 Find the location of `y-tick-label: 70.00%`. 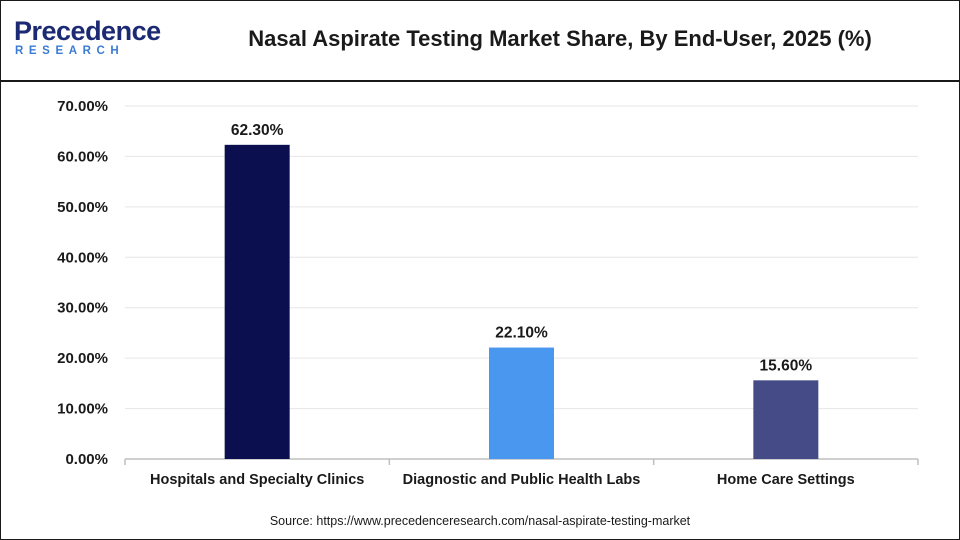

y-tick-label: 70.00% is located at coordinates (82, 106).